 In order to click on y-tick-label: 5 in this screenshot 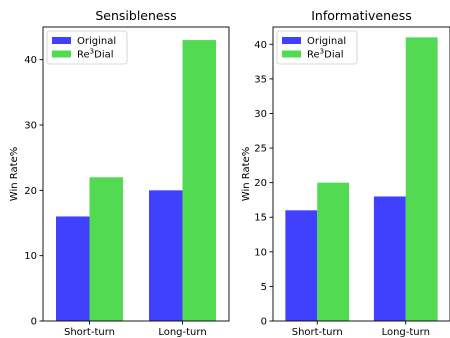, I will do `click(264, 287)`.